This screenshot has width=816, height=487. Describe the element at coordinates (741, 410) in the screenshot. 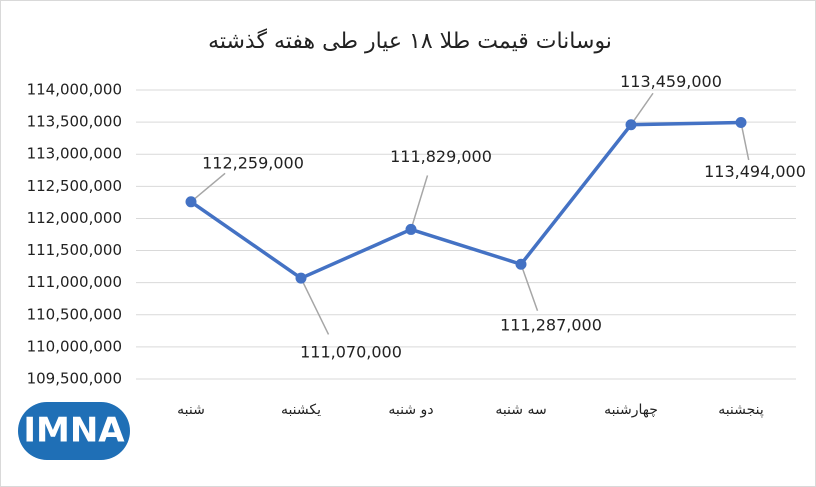

I see `x-tick-label: پنجشنبه` at that location.